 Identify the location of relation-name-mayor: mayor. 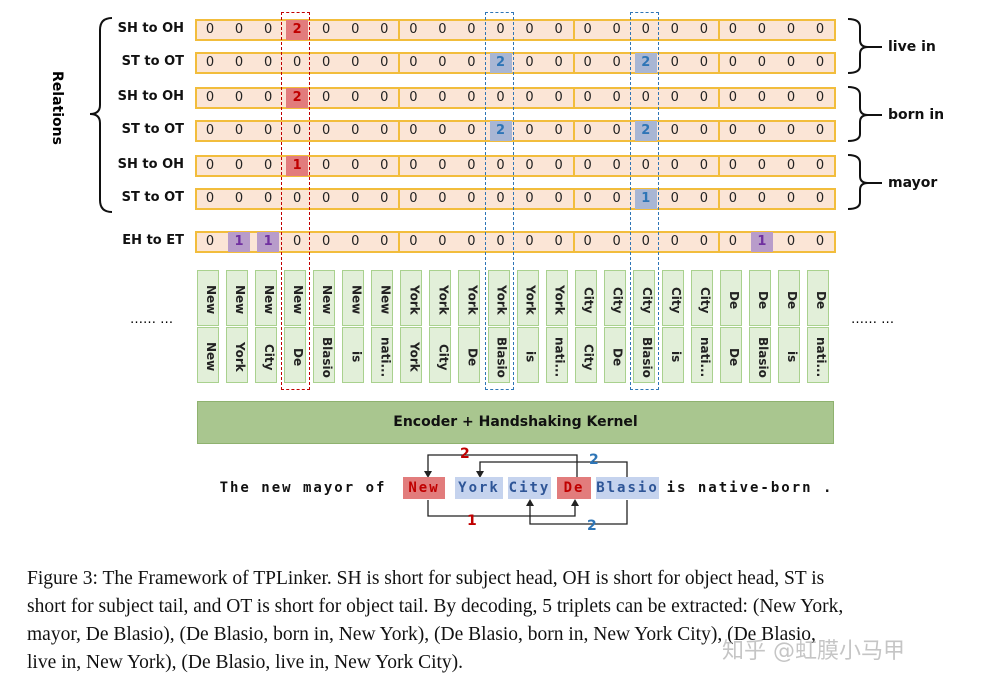
(913, 183).